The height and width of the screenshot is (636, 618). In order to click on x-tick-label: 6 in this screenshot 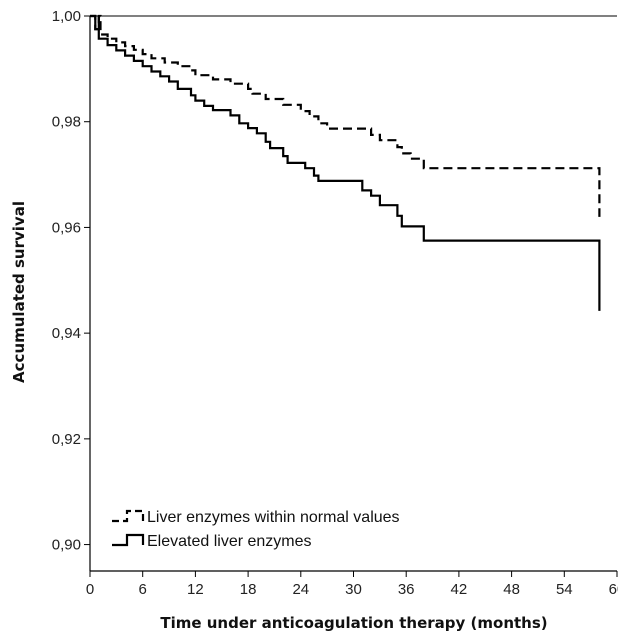, I will do `click(143, 589)`.